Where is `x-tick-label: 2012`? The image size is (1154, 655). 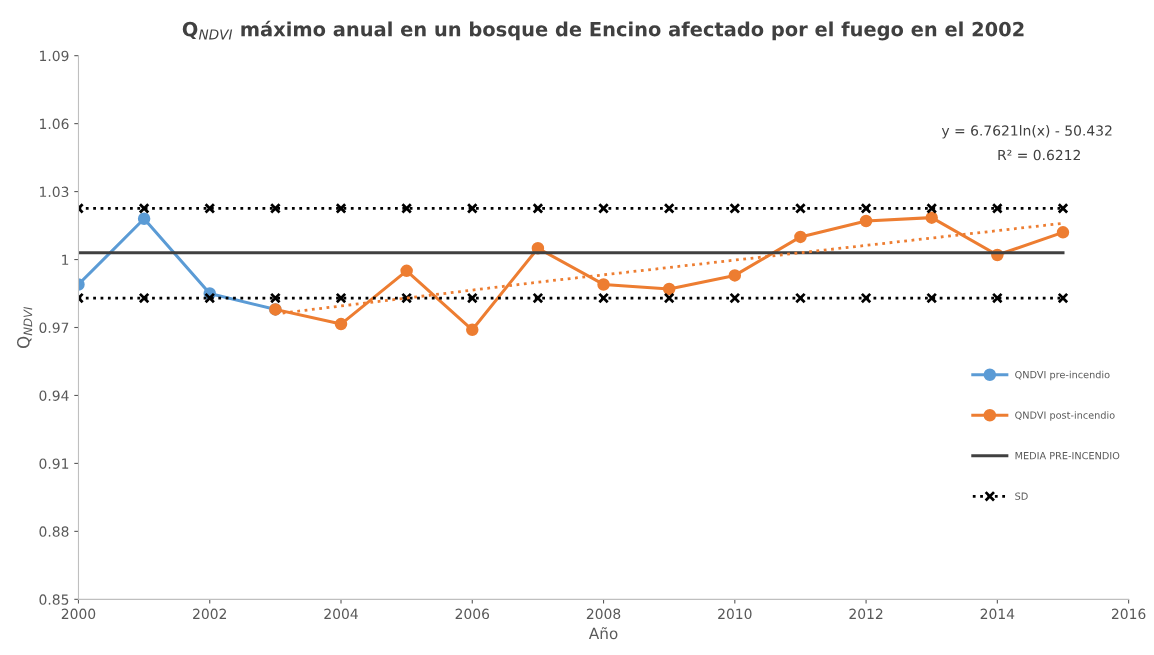 x-tick-label: 2012 is located at coordinates (866, 614).